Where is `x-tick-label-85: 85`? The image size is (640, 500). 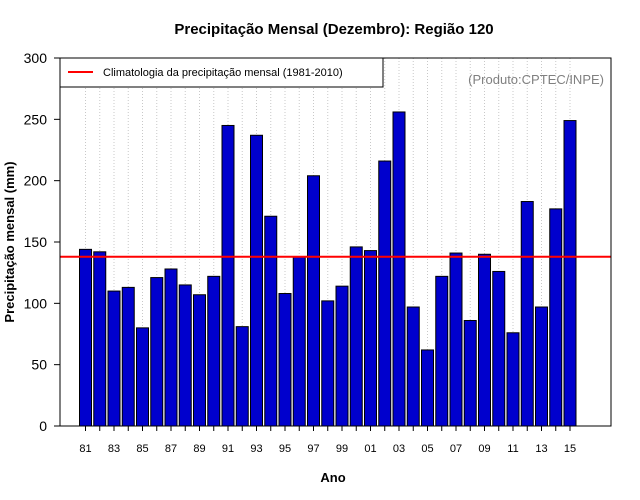
x-tick-label-85: 85 is located at coordinates (142, 449).